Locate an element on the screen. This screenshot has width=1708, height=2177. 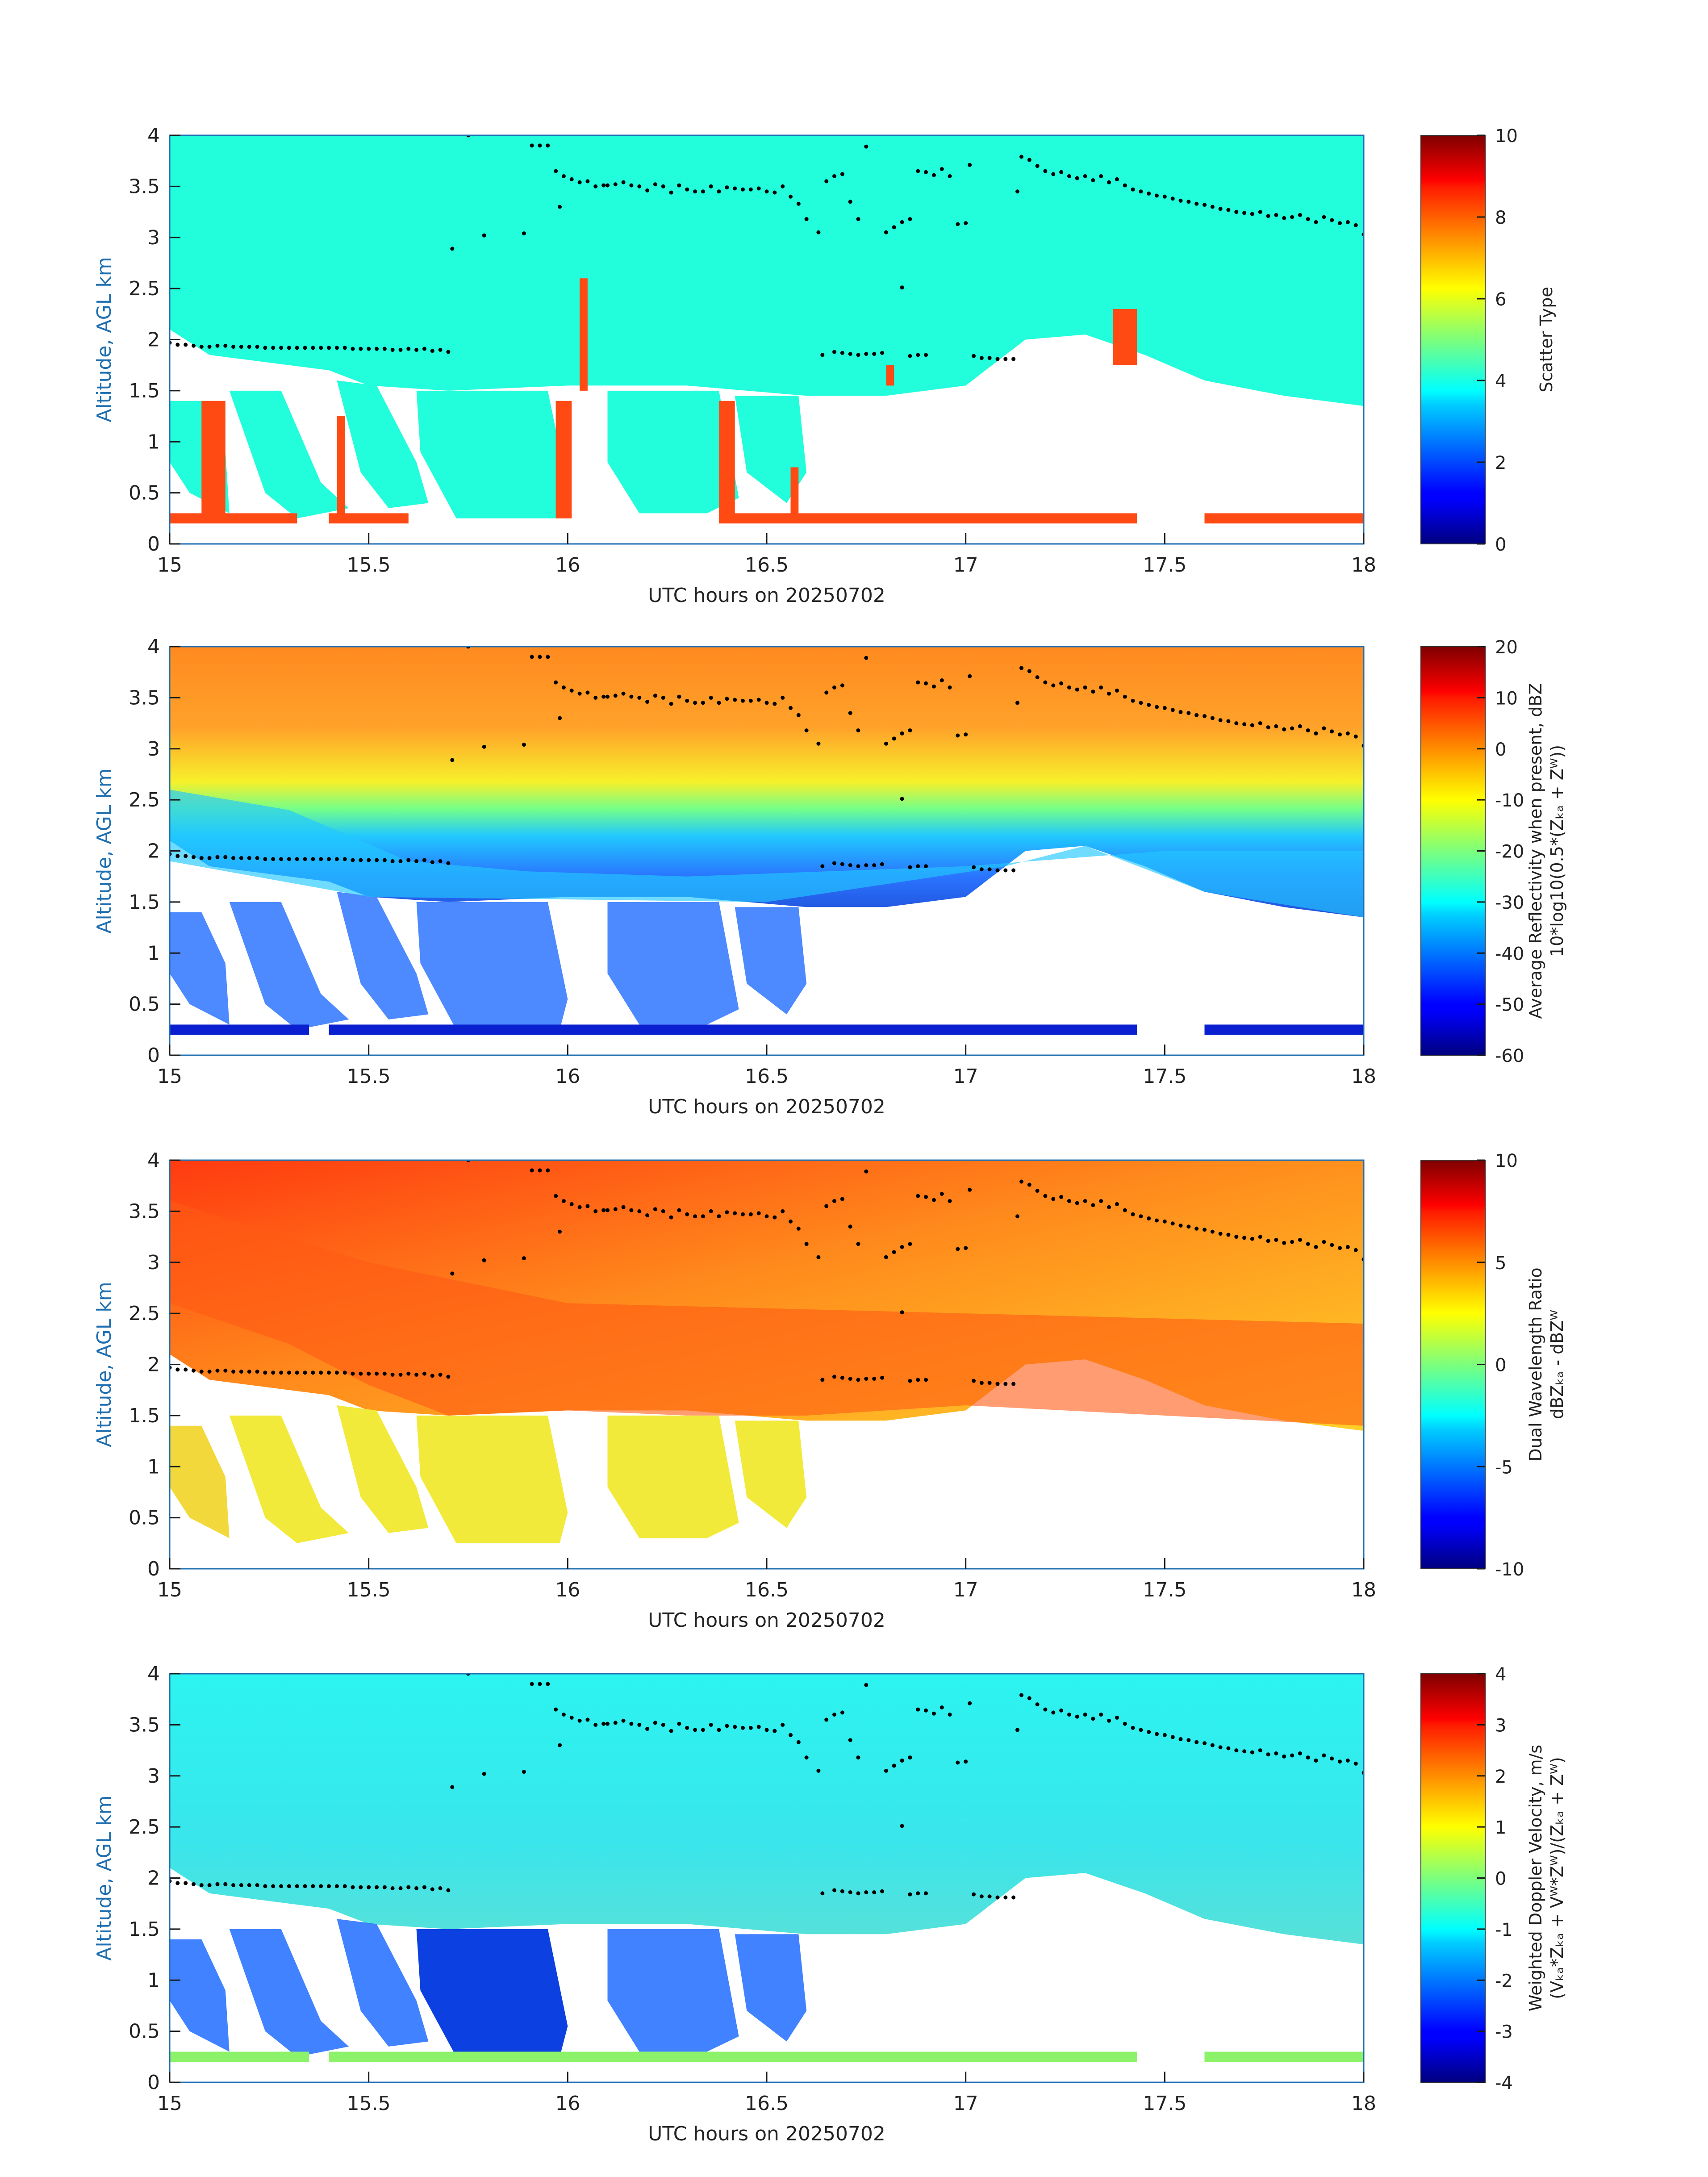
y-tick-label: 3.5 is located at coordinates (144, 1211).